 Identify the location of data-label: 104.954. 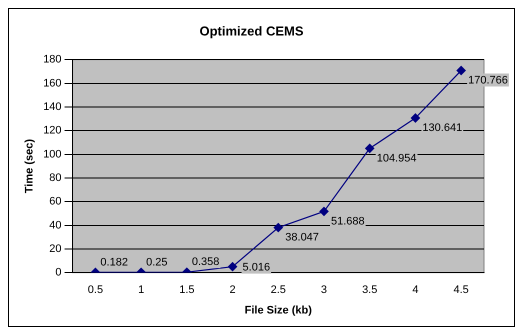
(396, 158).